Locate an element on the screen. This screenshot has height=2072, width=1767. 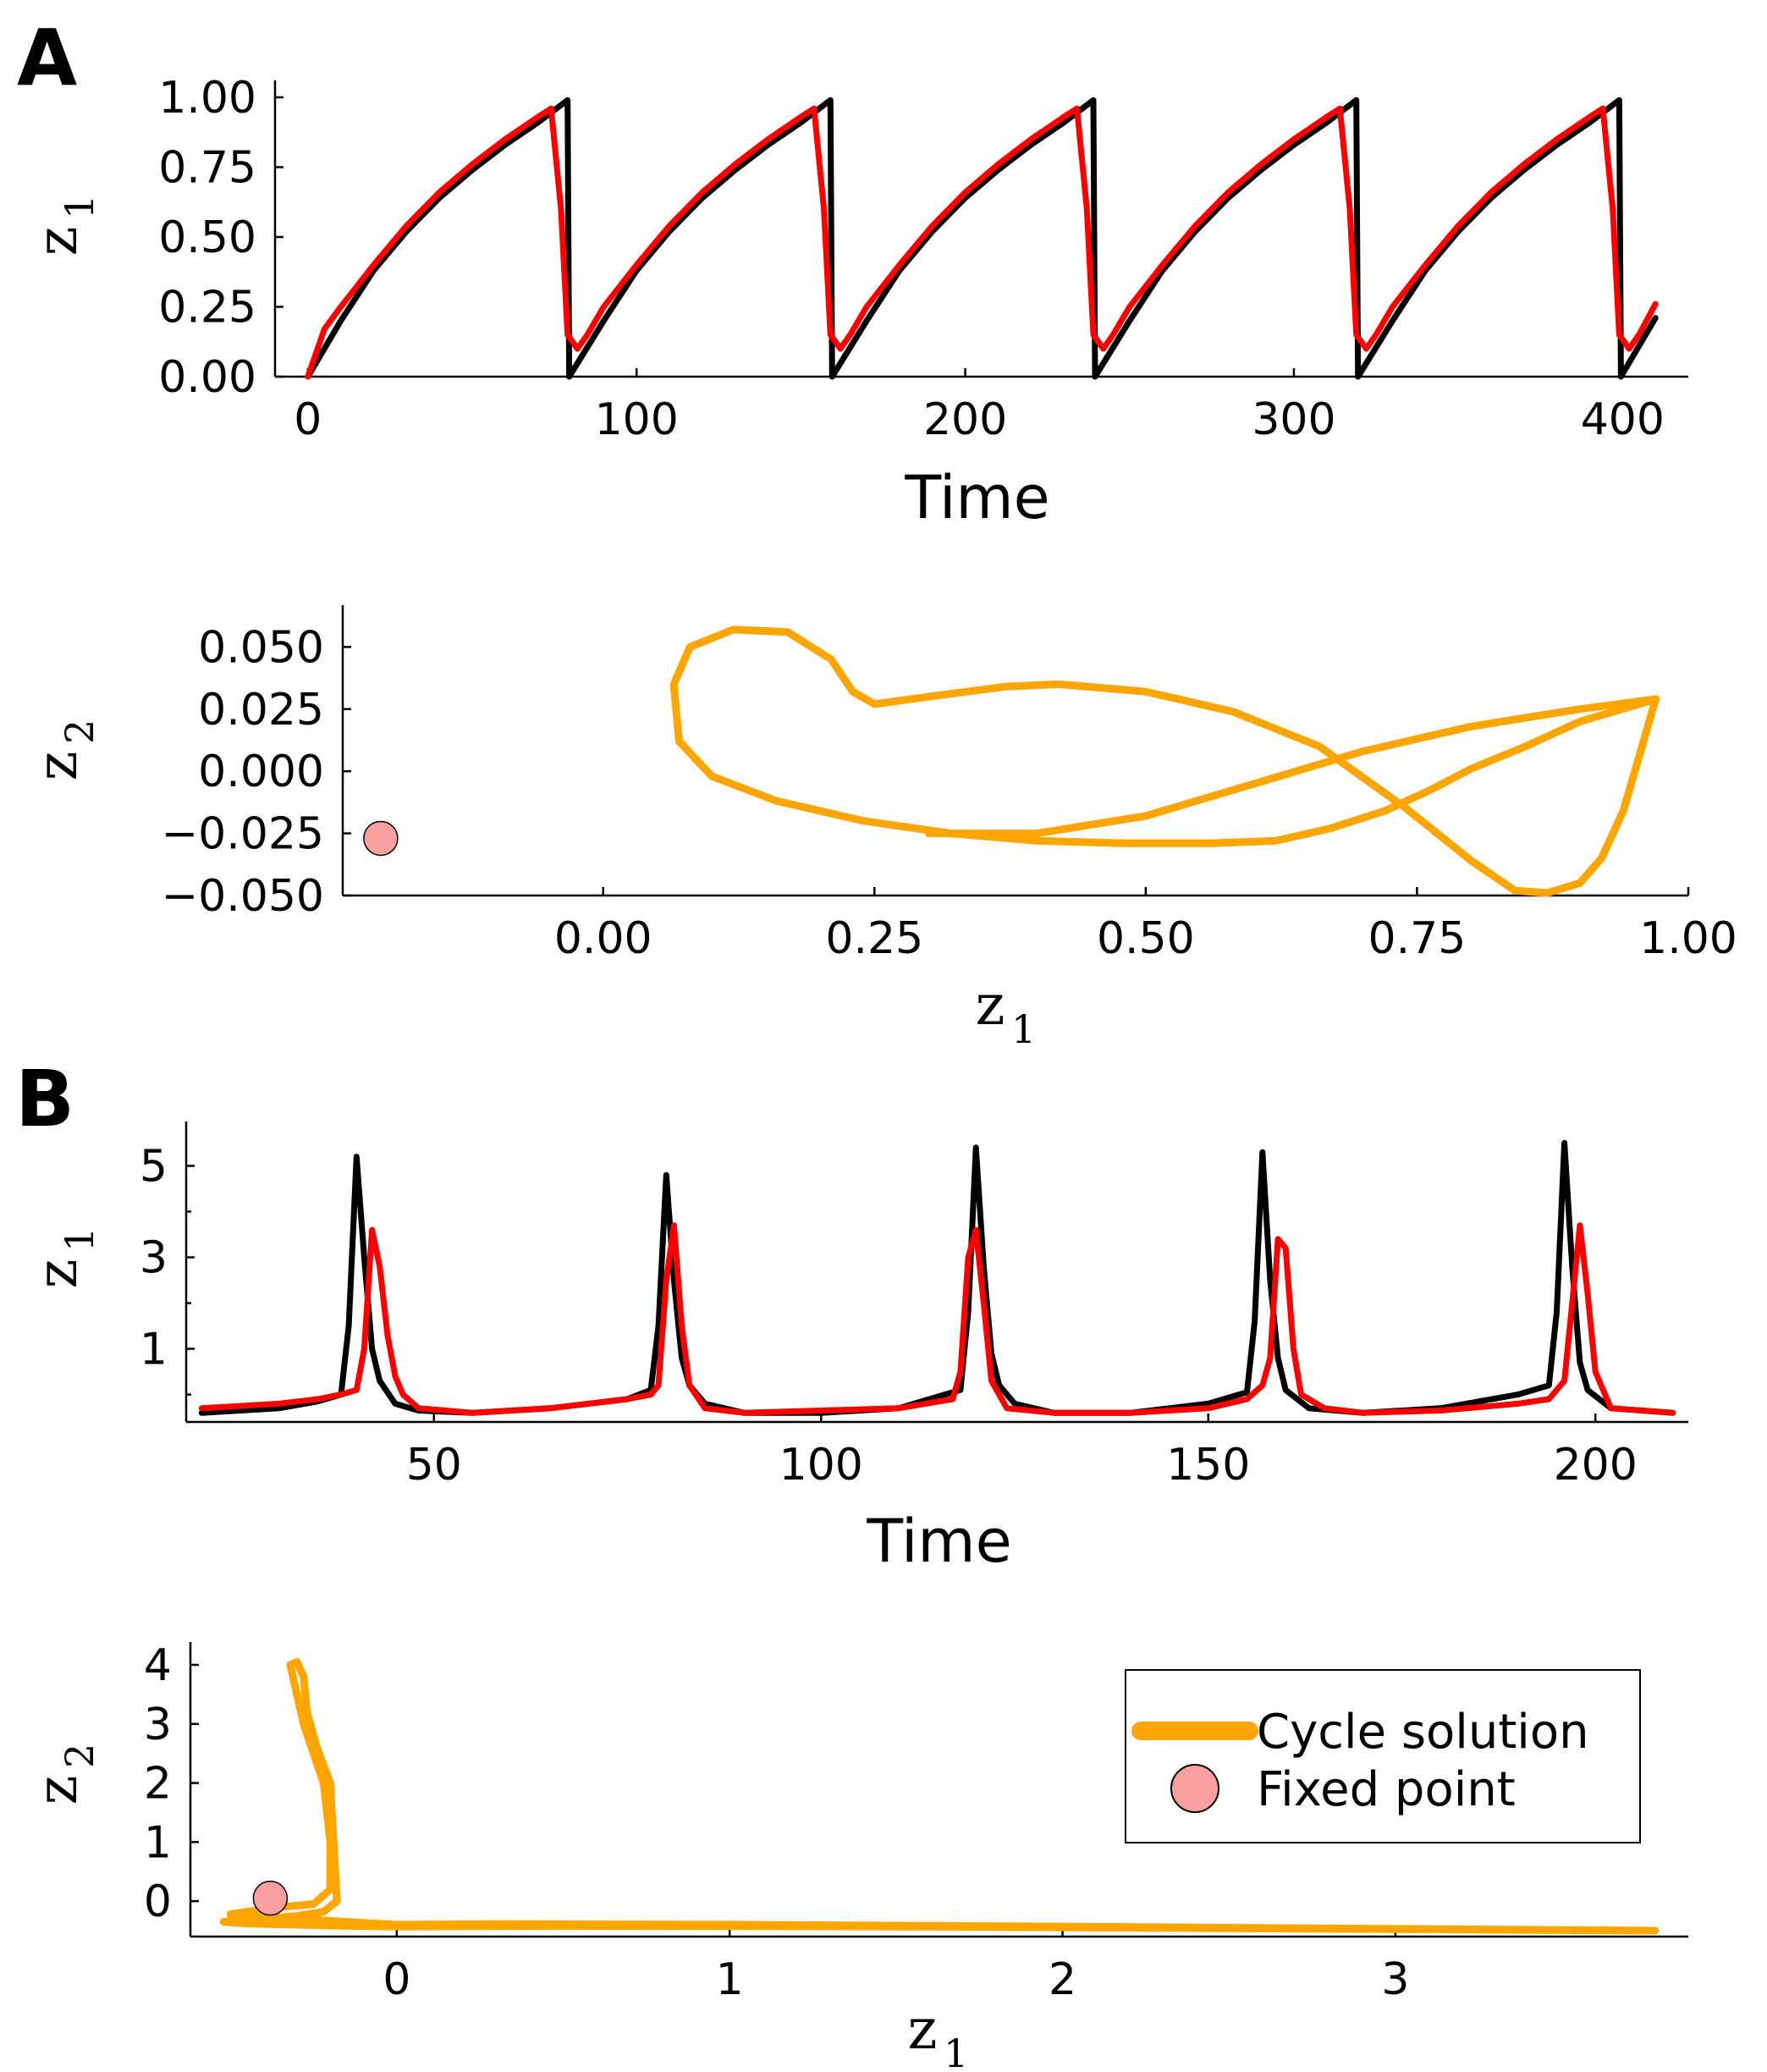
chart-a2-ytick-label: 0.000 is located at coordinates (261, 772).